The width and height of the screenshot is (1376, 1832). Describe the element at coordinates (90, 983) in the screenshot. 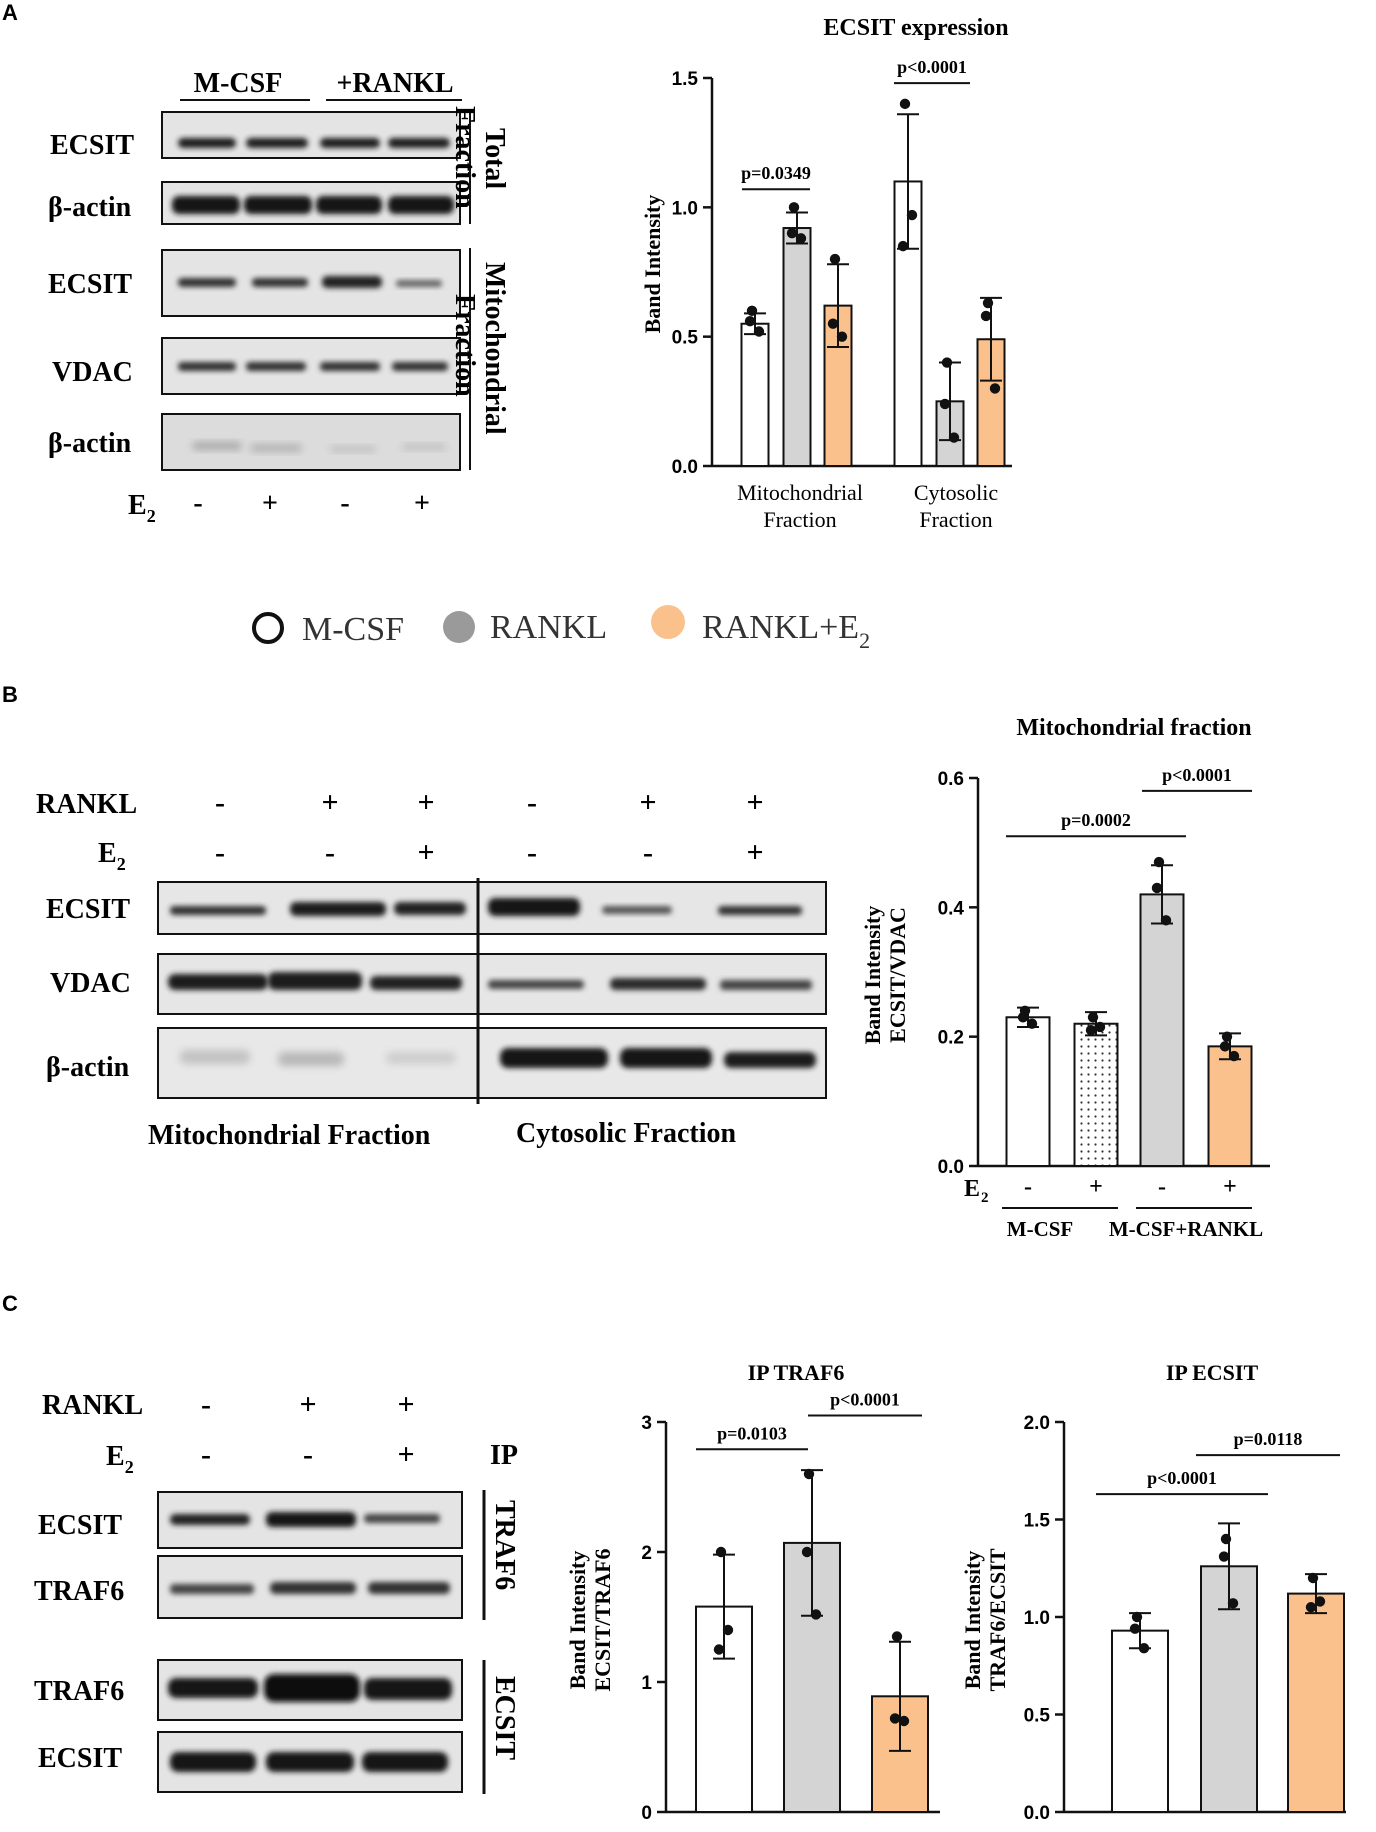

I see `blot-b-row-label-vdac: VDAC` at that location.